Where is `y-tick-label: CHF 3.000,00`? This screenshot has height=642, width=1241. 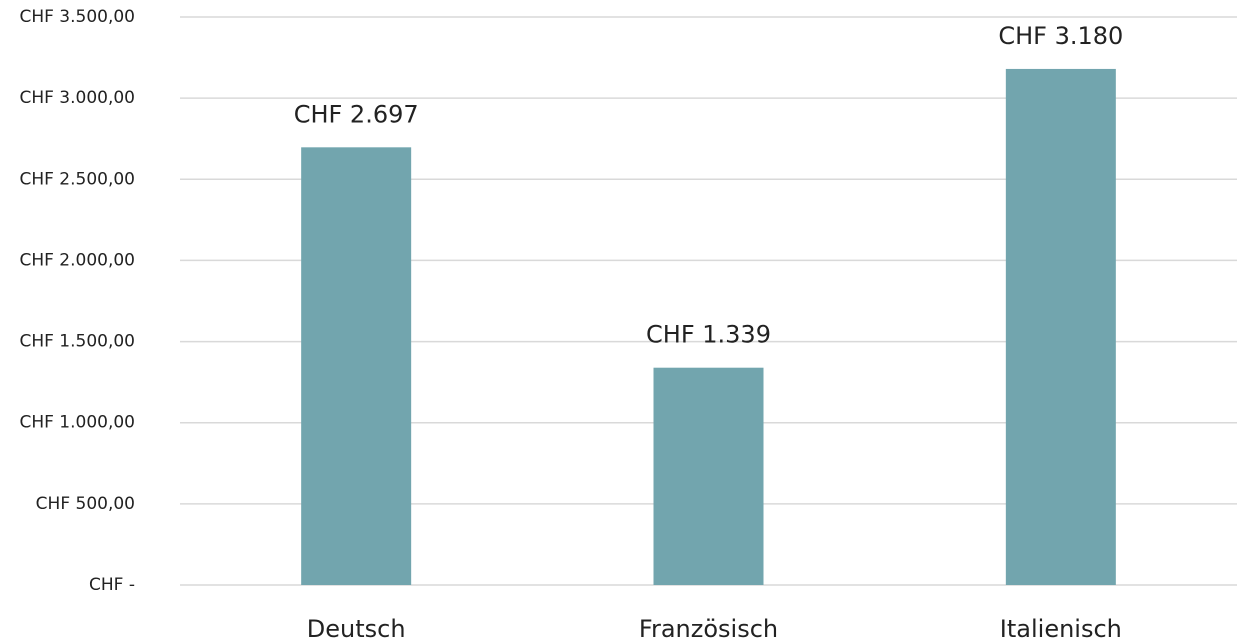 y-tick-label: CHF 3.000,00 is located at coordinates (77, 98).